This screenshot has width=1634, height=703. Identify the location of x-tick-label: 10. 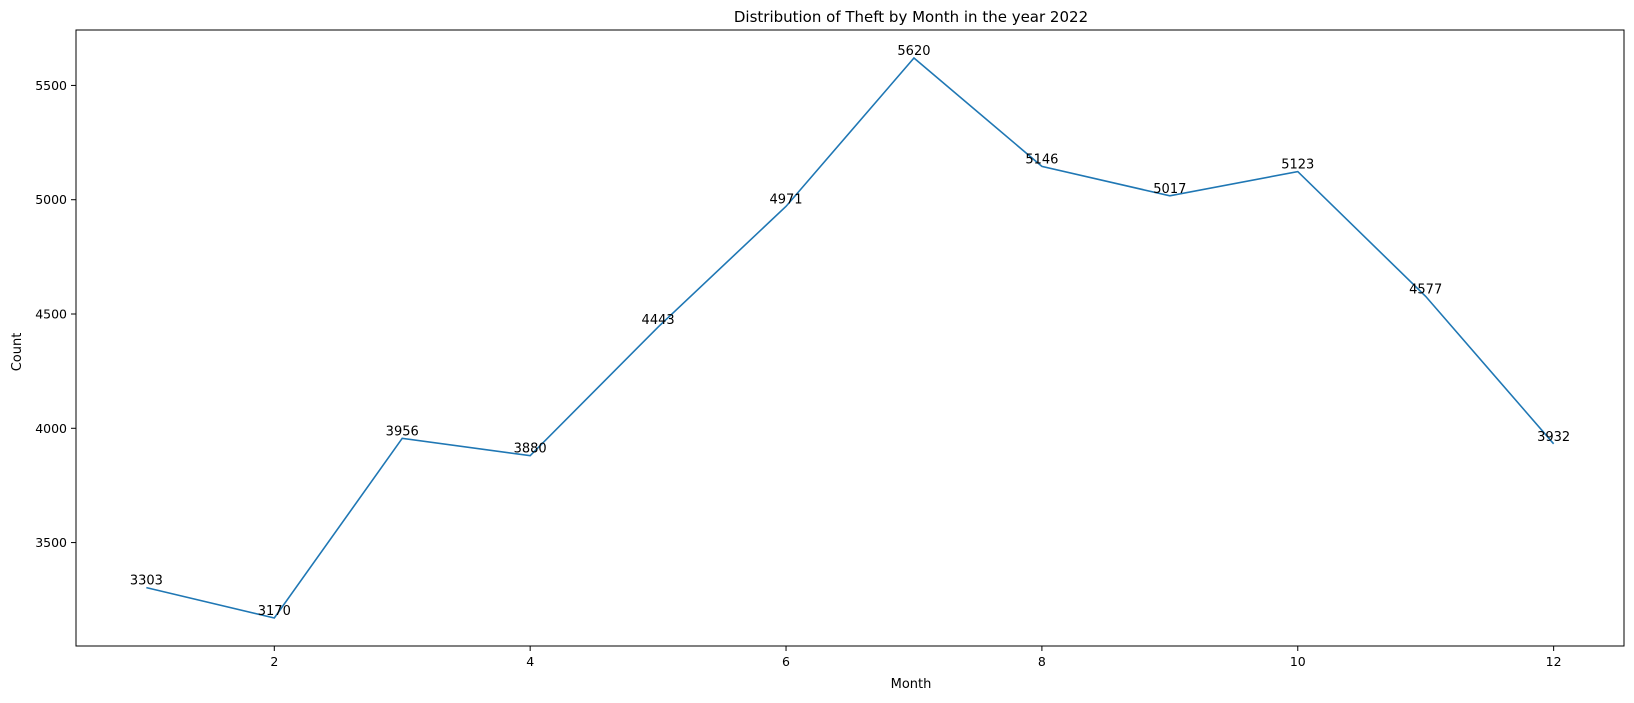
(1298, 661).